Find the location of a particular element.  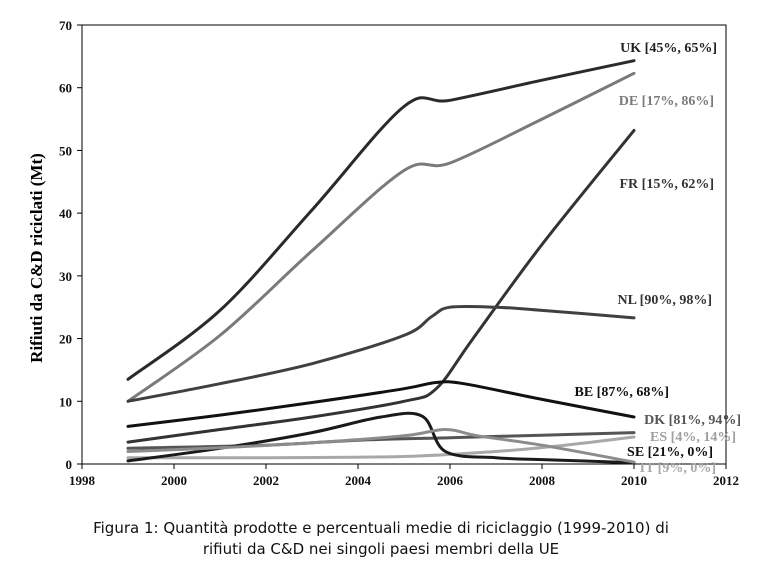

y-tick-label: 60 is located at coordinates (65, 88).